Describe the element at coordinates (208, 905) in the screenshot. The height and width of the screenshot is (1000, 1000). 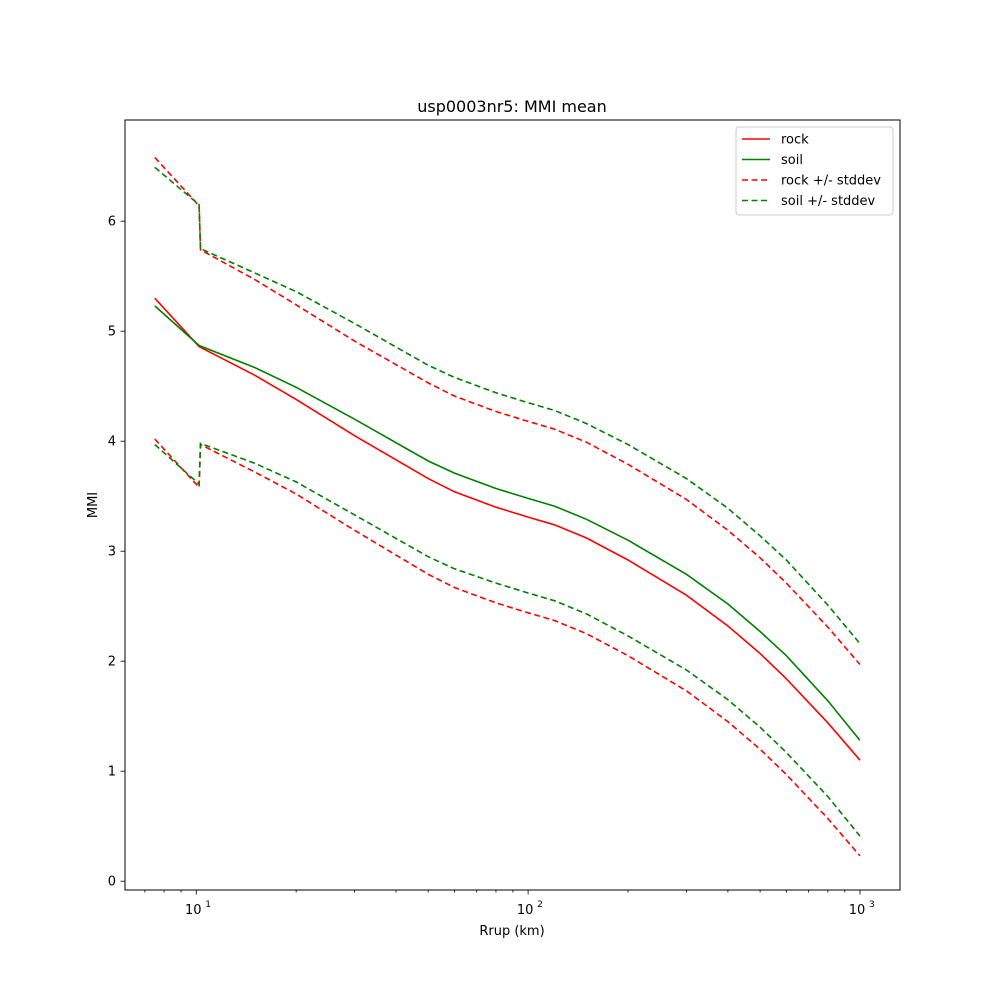
I see `x-tick-exponent: 1` at that location.